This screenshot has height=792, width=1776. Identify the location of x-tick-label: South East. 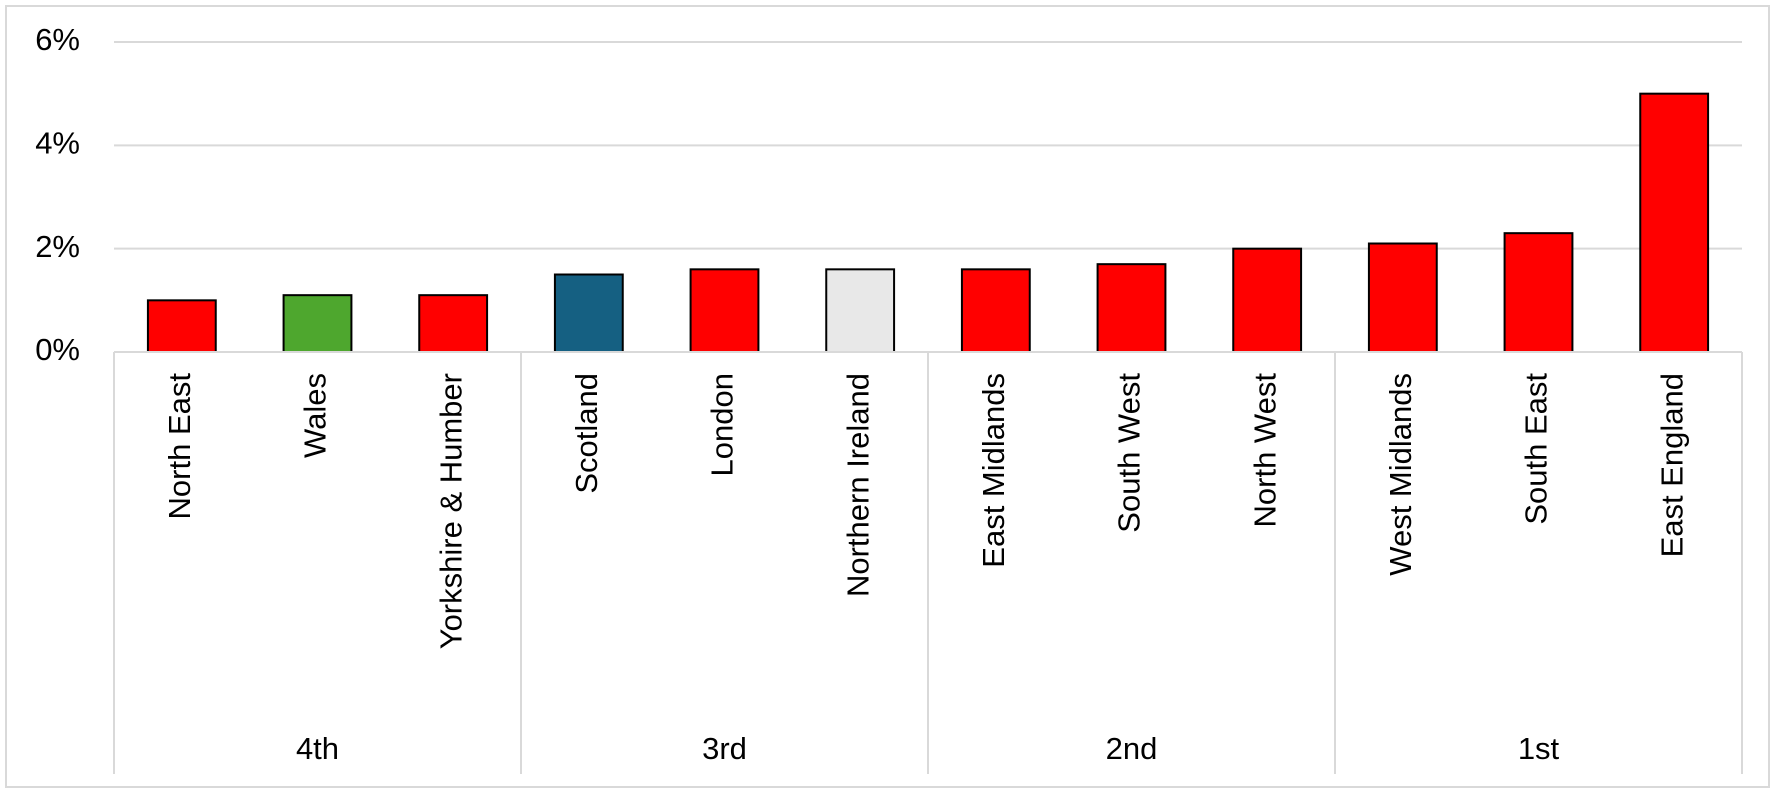
(1536, 449).